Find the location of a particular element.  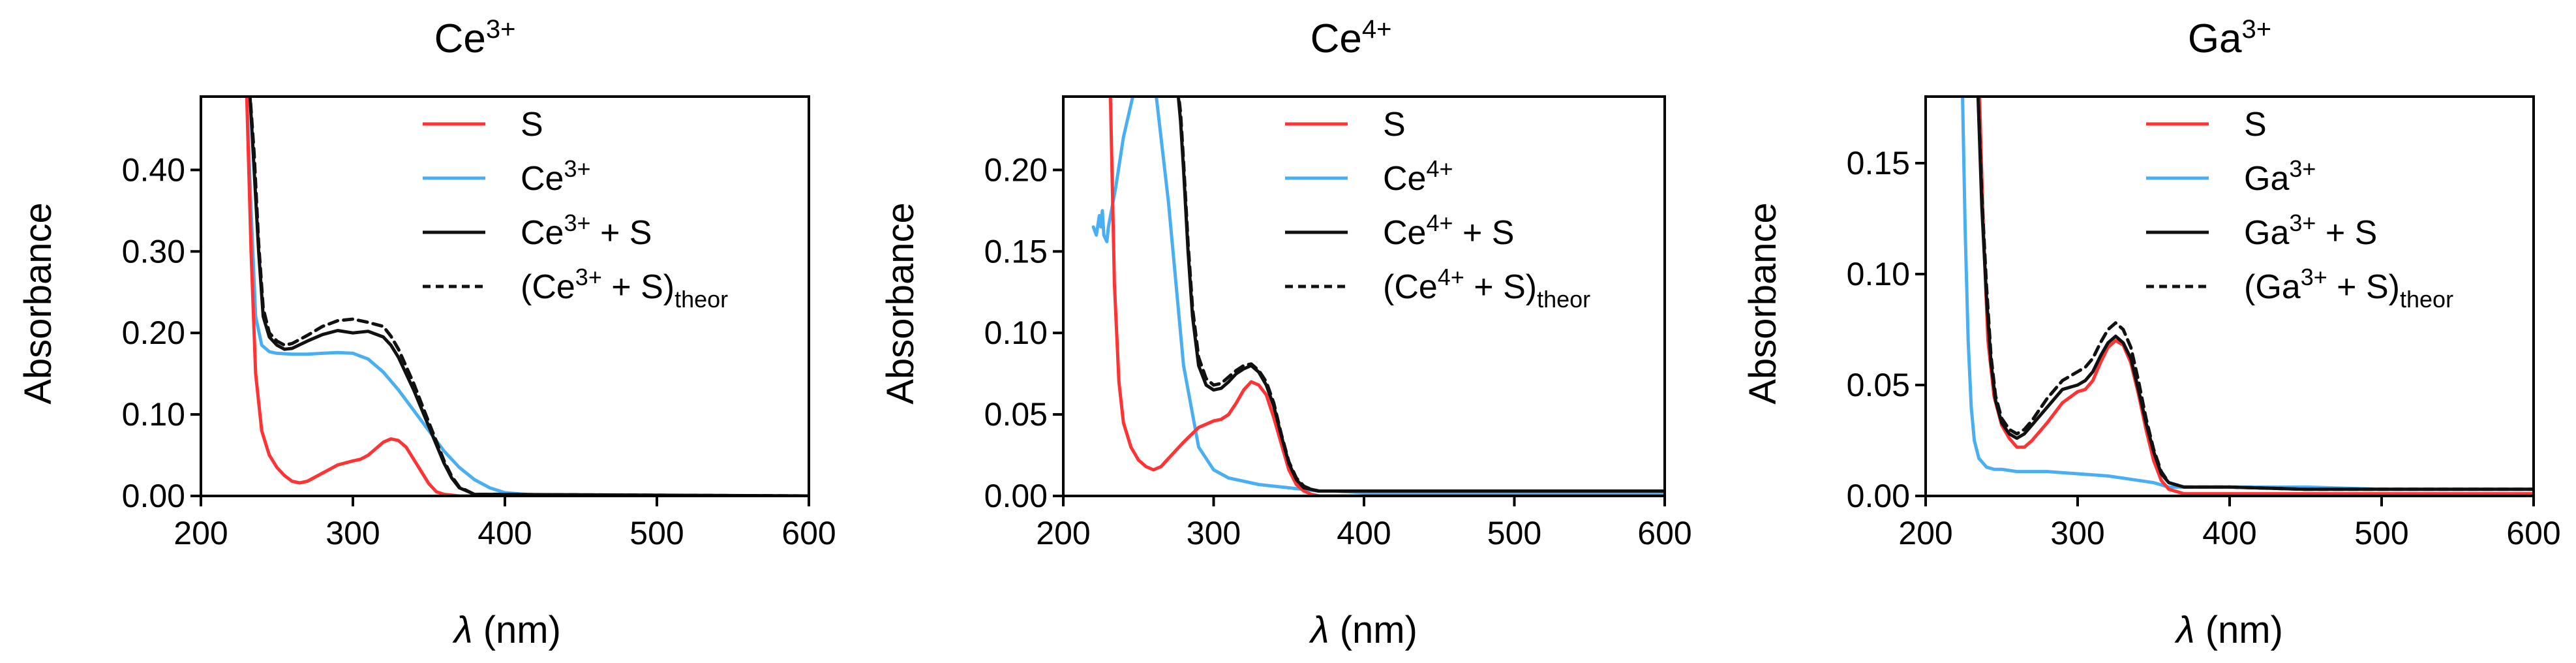

legend-label: (Ga3+ + S)theor is located at coordinates (2348, 288).